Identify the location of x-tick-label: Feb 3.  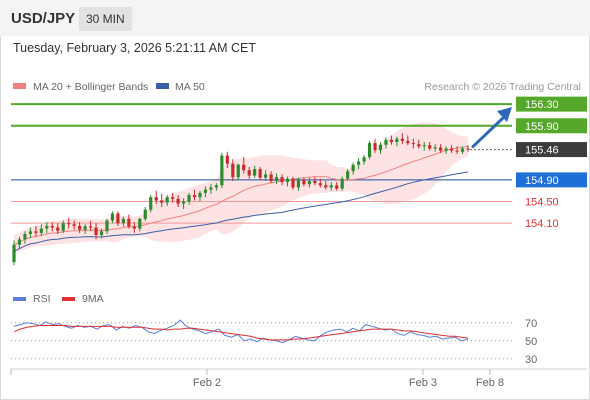
(423, 383).